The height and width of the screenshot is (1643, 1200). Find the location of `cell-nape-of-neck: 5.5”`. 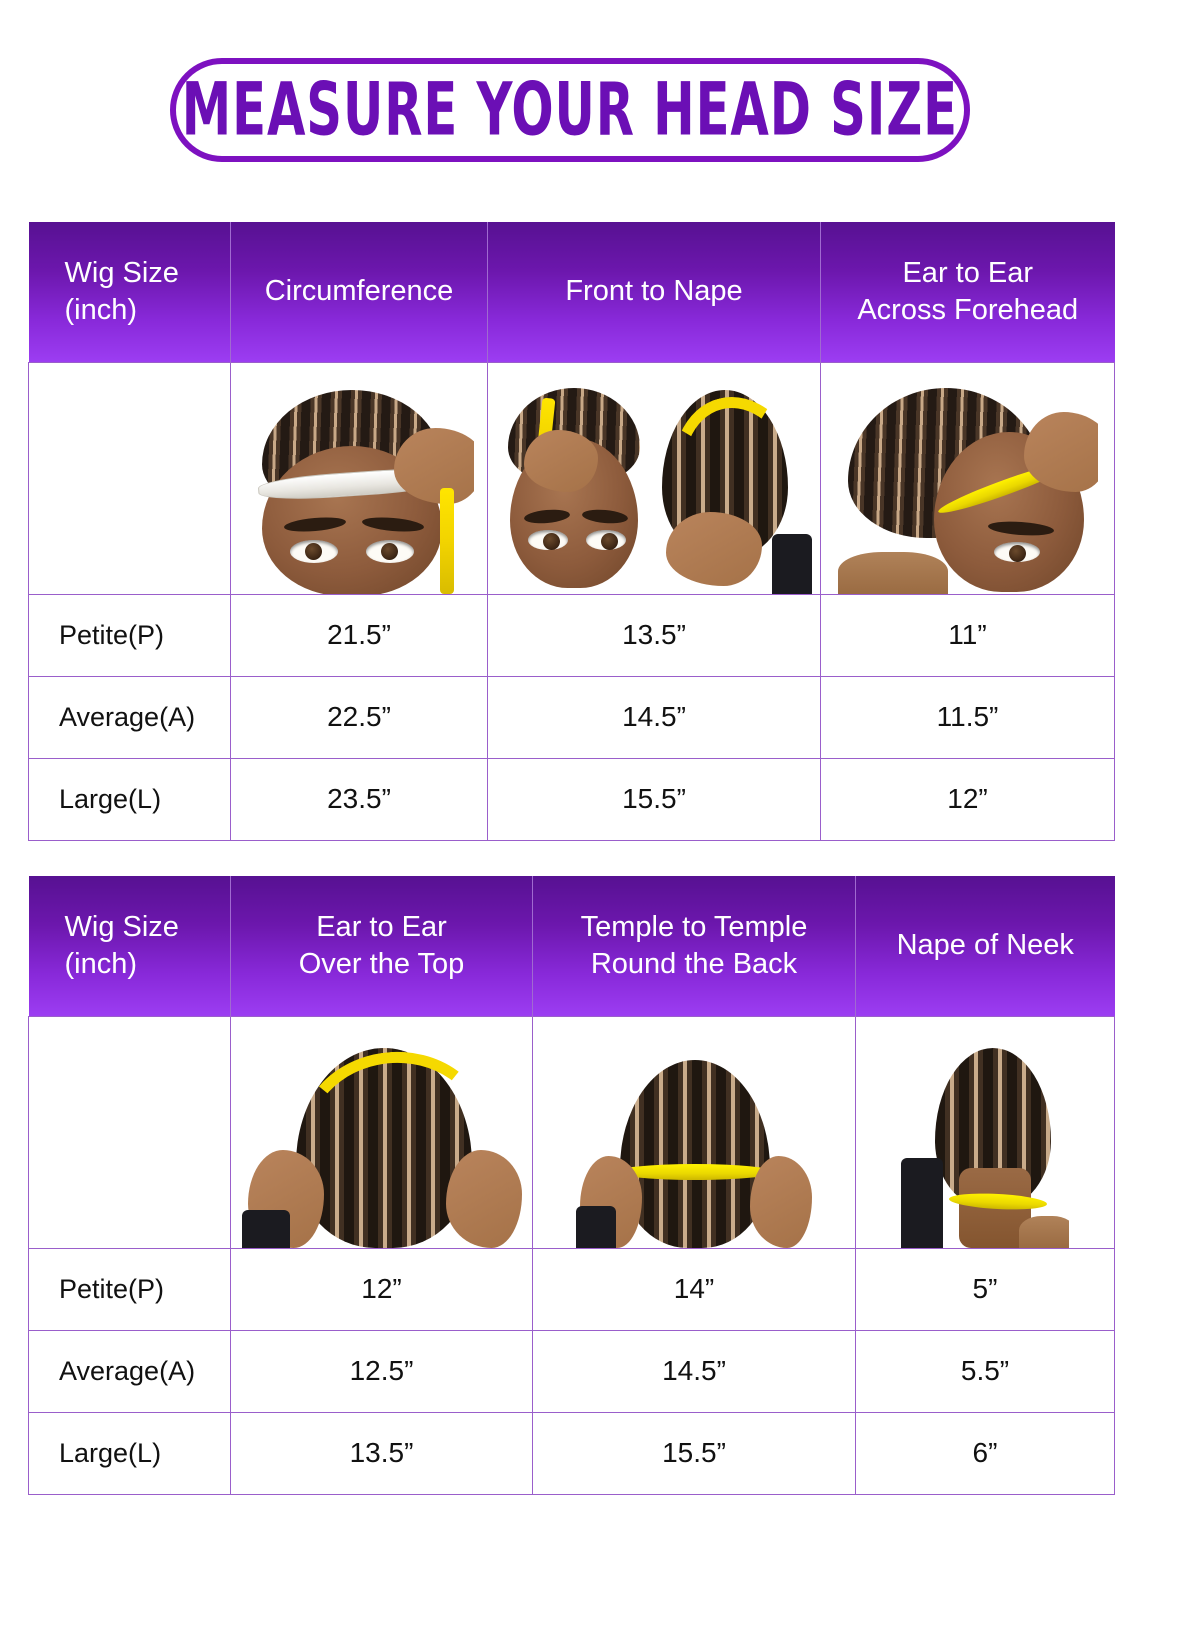

cell-nape-of-neck: 5.5” is located at coordinates (985, 1371).